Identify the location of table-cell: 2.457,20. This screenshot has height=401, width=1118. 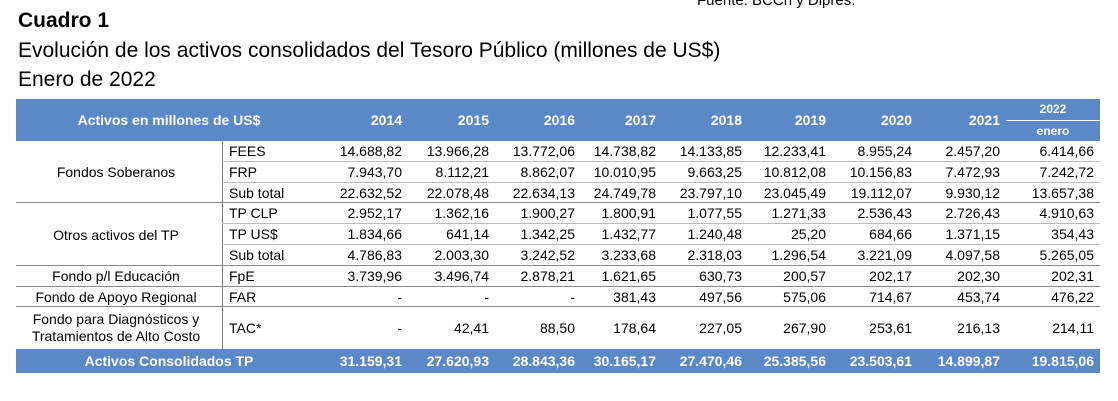
(973, 151).